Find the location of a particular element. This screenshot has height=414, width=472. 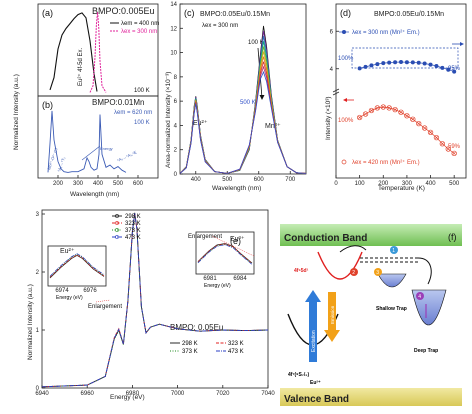

panel-e-xtick-label-4: 7020 is located at coordinates (223, 394).